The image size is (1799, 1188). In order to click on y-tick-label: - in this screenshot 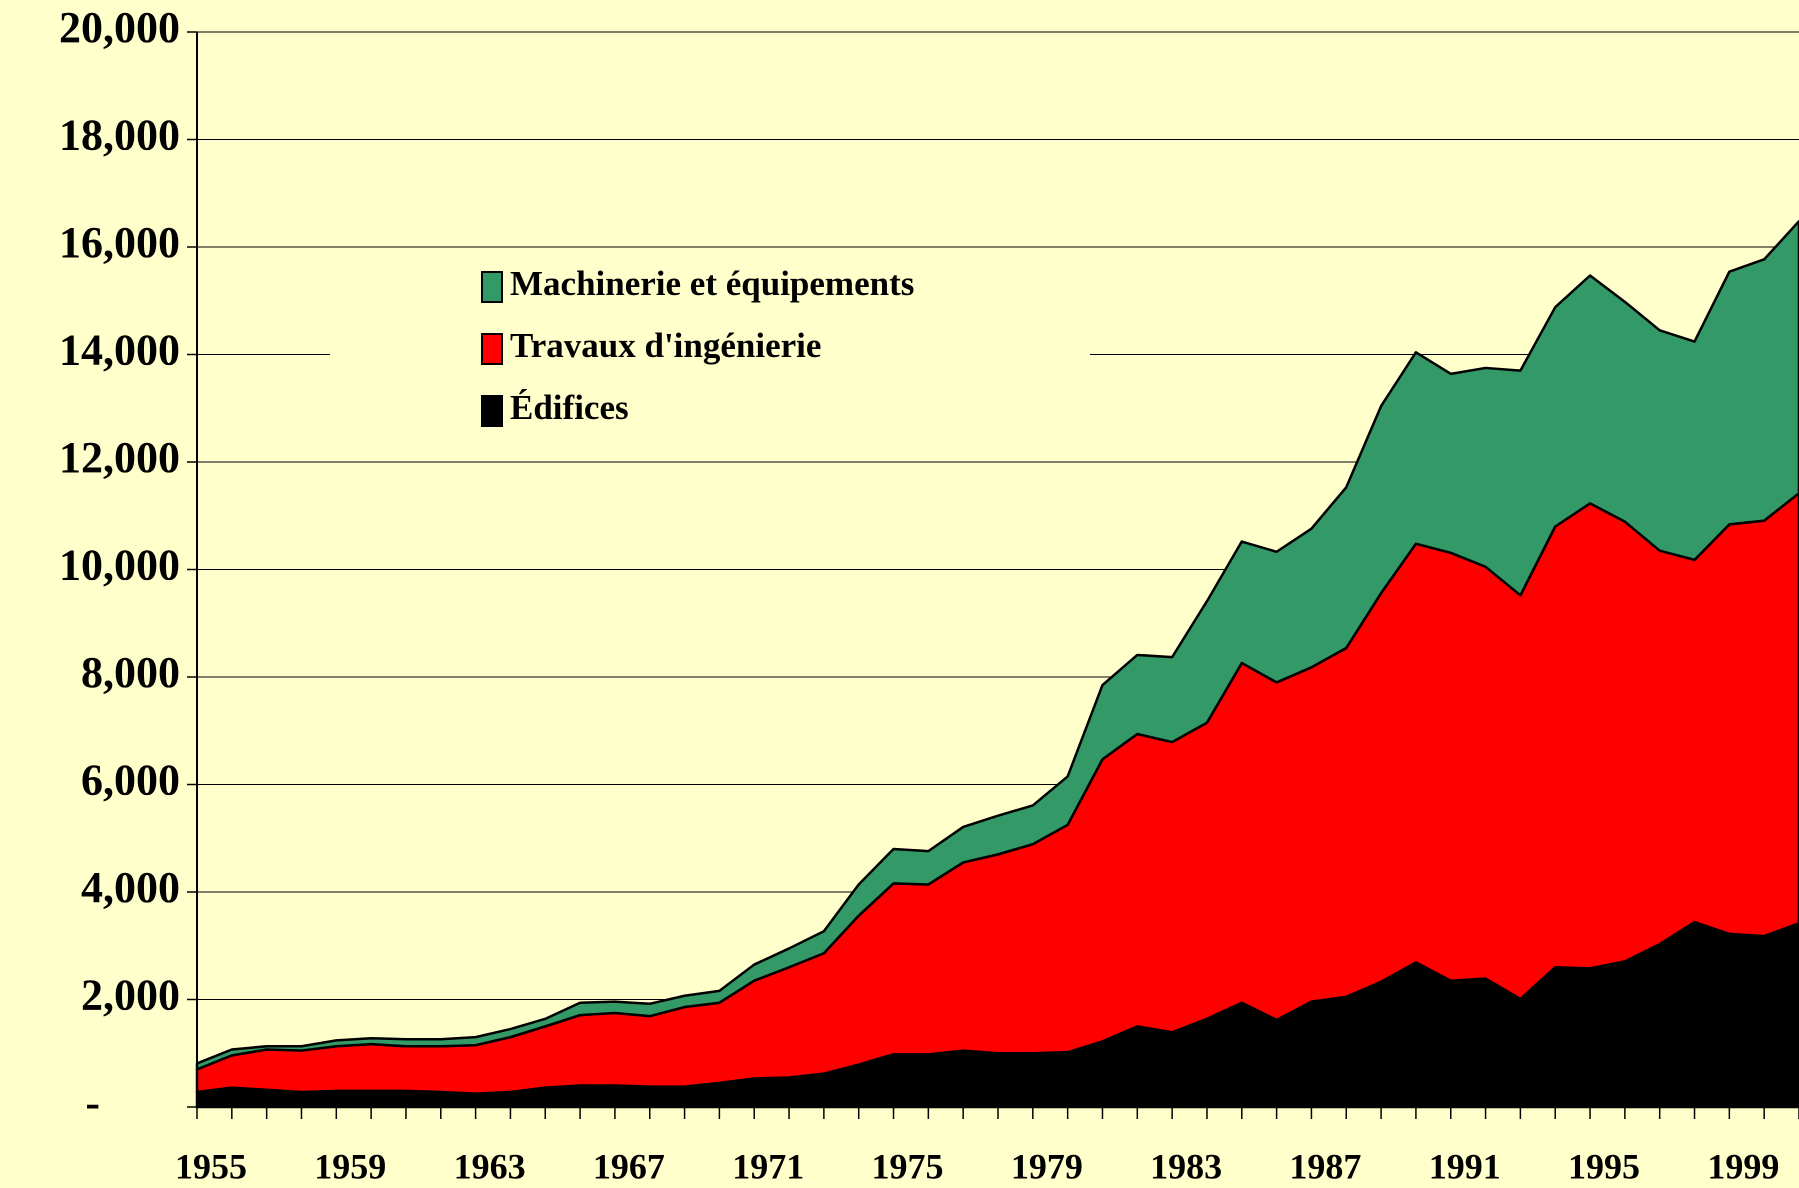, I will do `click(92, 1102)`.